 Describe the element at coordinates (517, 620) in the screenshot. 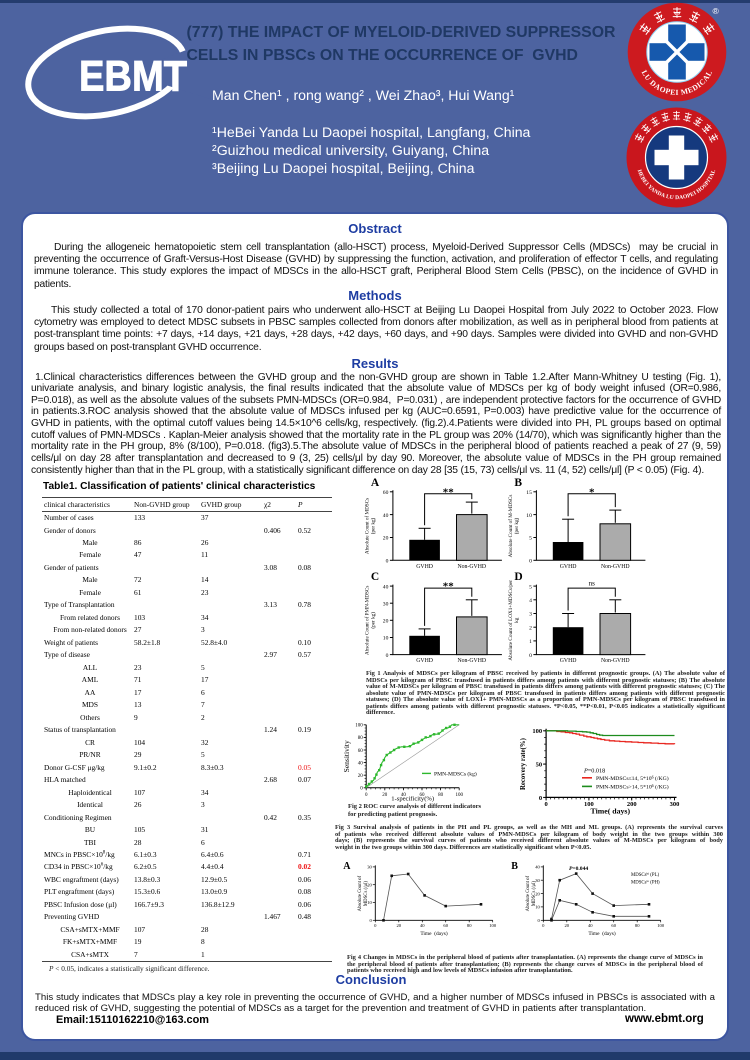

I see `svg-text: kg` at that location.